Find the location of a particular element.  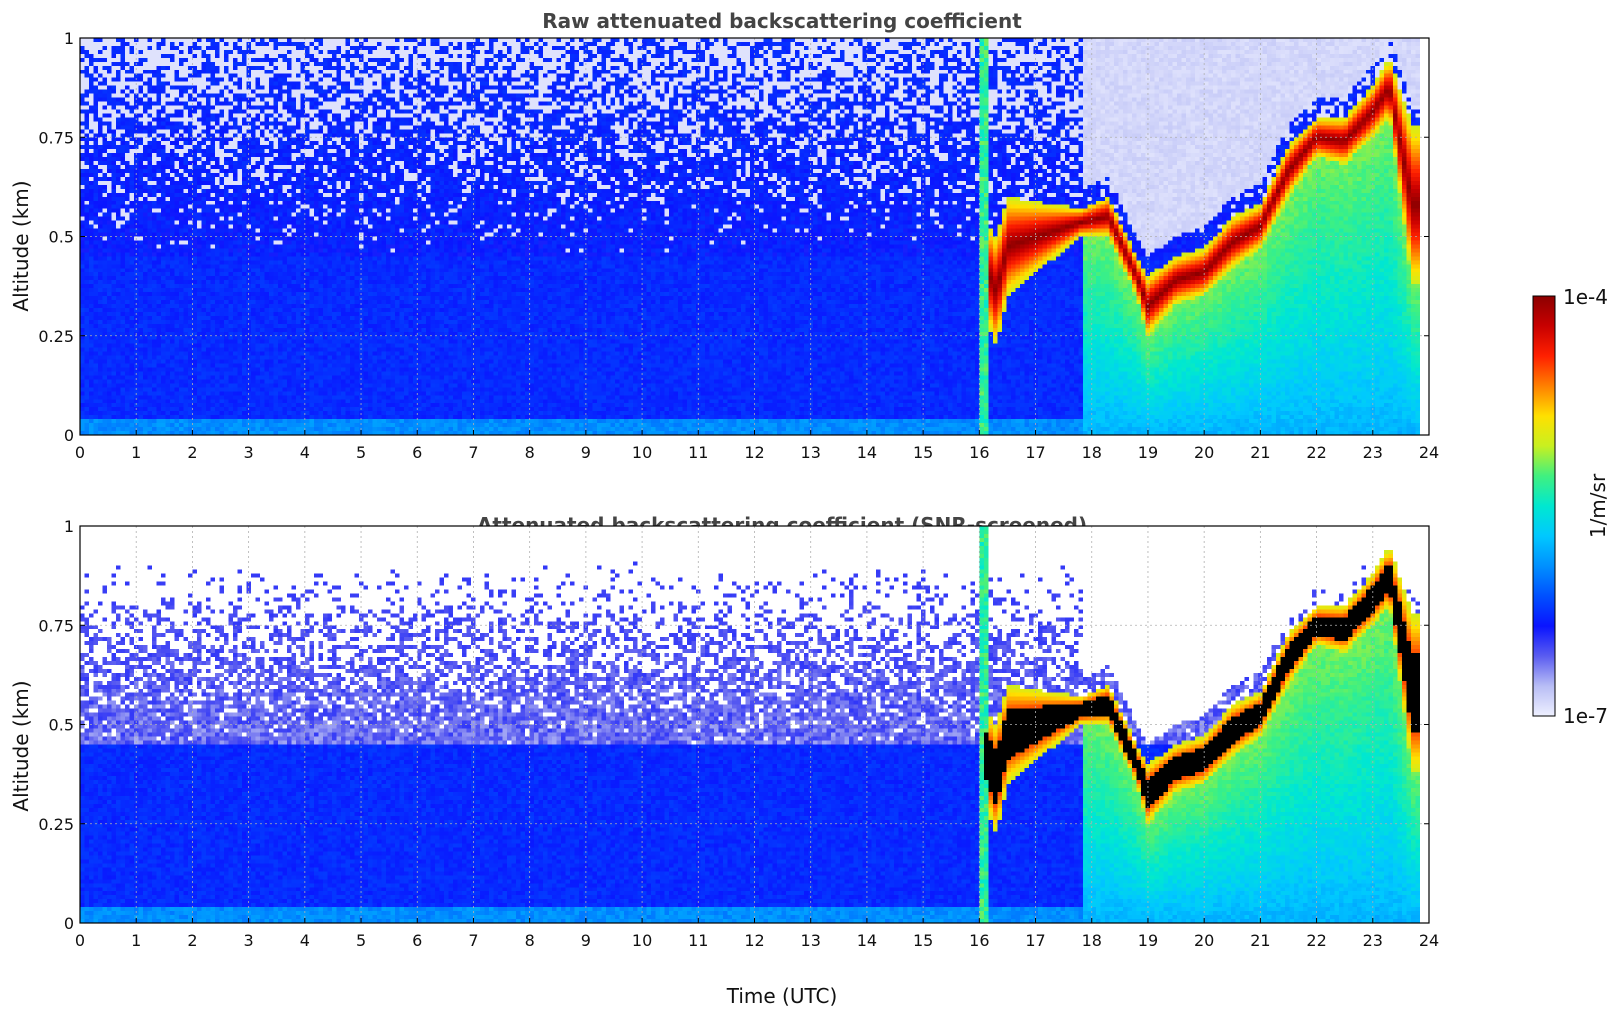

colorbar-gradient is located at coordinates (1544, 506).